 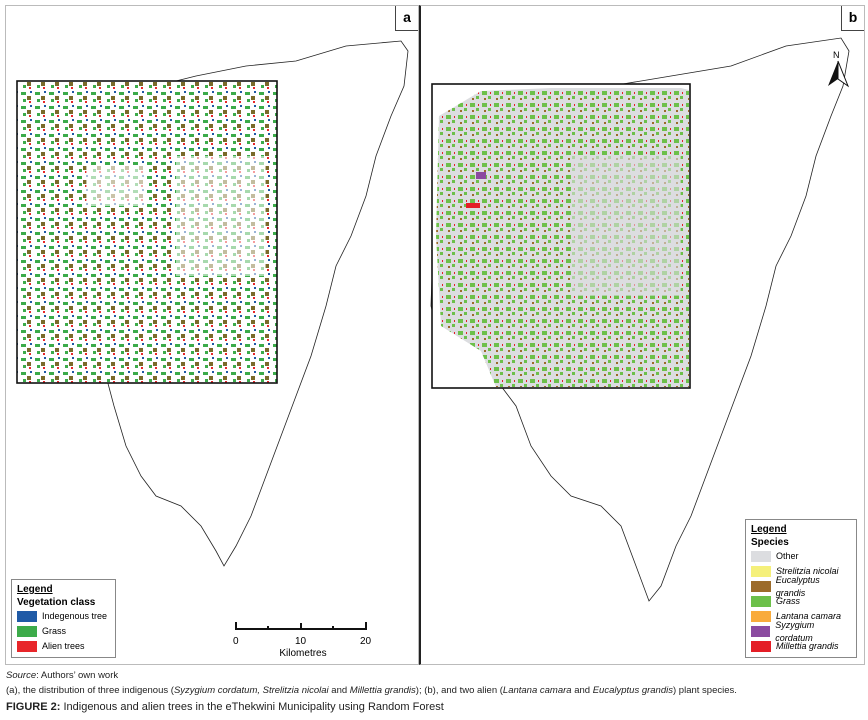 What do you see at coordinates (63, 646) in the screenshot?
I see `legend-item: Alien trees` at bounding box center [63, 646].